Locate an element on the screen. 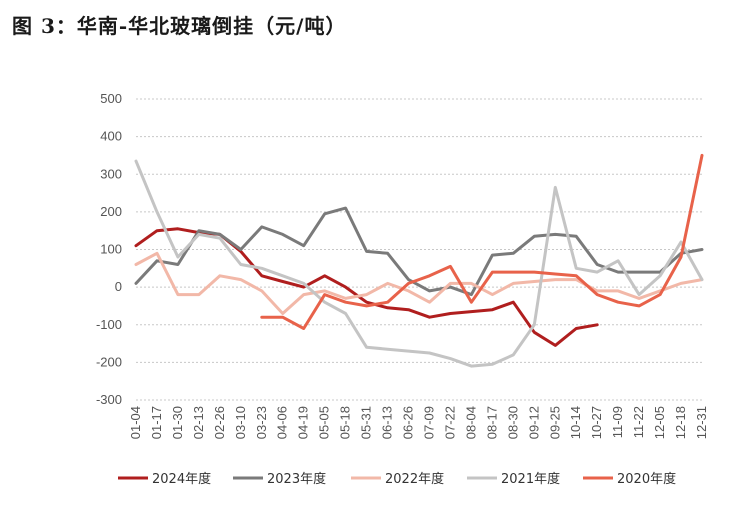 Image resolution: width=749 pixels, height=505 pixels. x-tick-label: 10-27 is located at coordinates (596, 422).